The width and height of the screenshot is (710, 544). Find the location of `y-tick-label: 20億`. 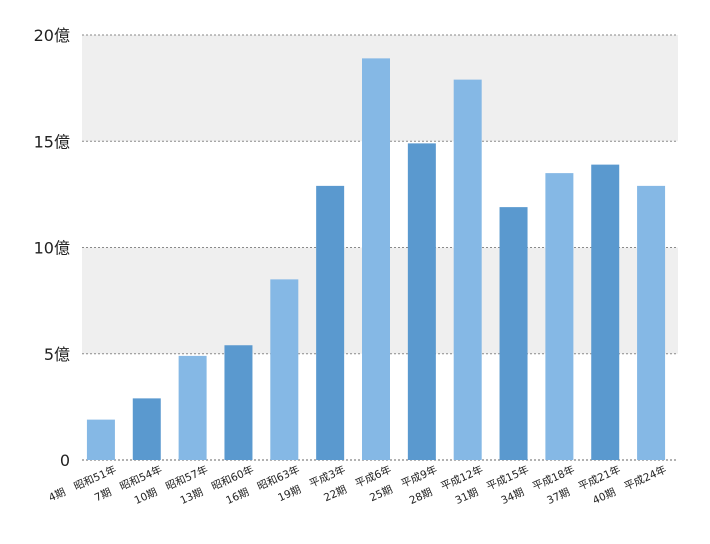

y-tick-label: 20億 is located at coordinates (52, 35).